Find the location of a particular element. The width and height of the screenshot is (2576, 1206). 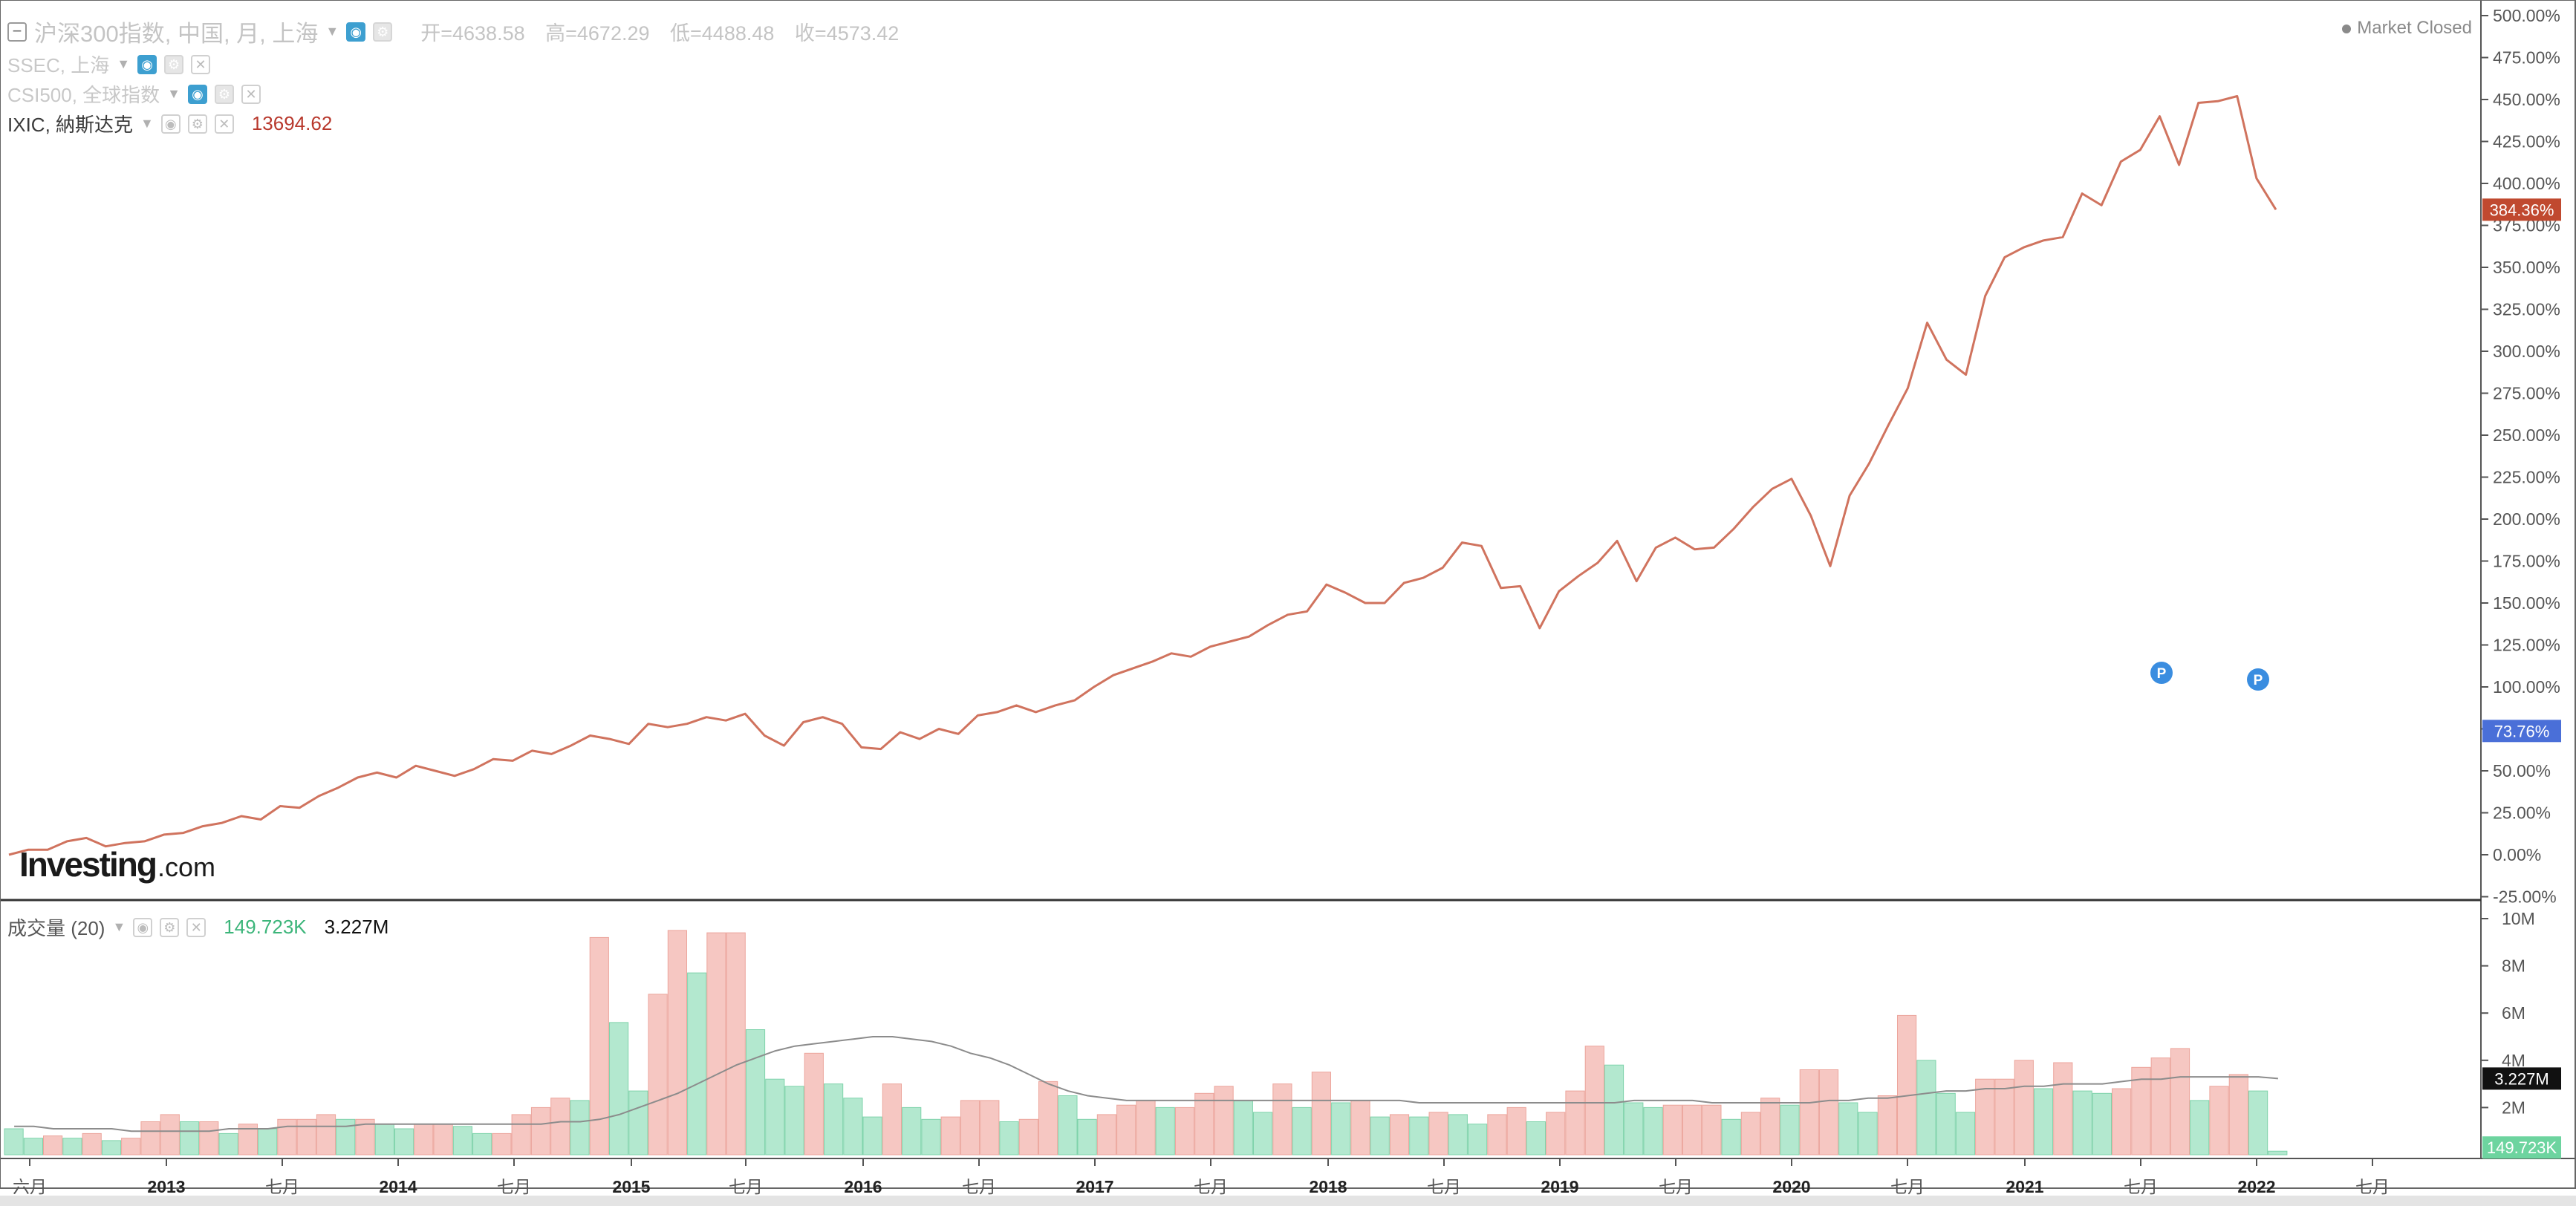

volume-ma-badge-text: 3.227M is located at coordinates (2521, 1078).